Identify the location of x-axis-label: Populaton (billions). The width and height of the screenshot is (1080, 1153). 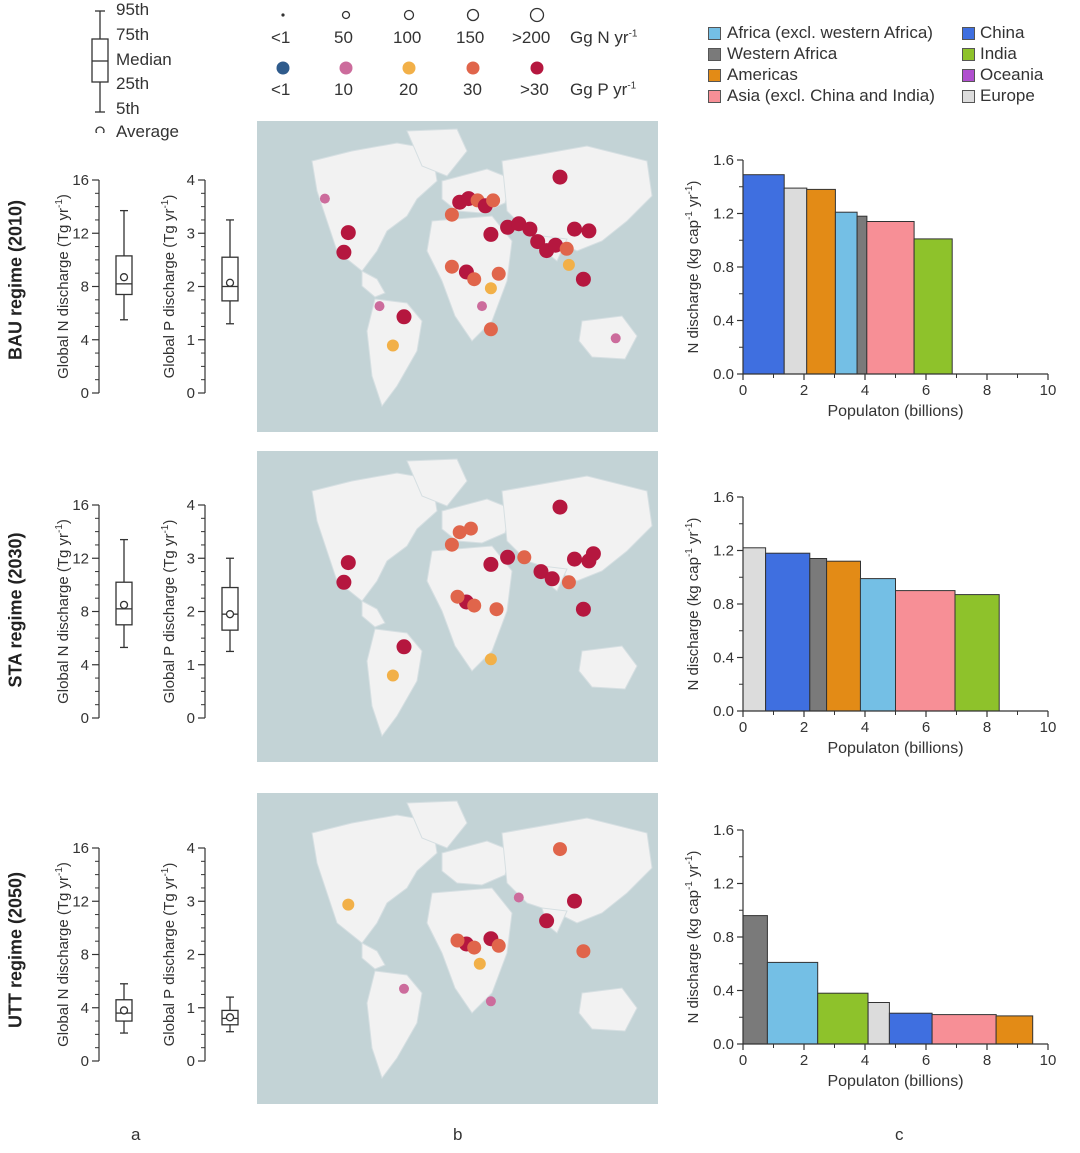
(895, 411).